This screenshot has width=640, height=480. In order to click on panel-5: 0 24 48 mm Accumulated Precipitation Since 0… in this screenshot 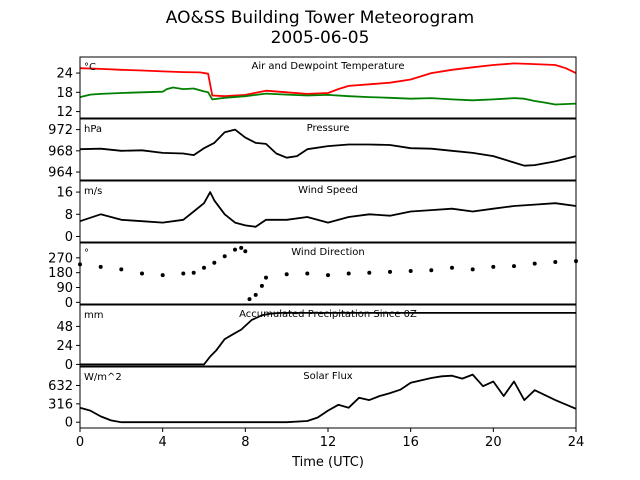, I will do `click(316, 338)`.